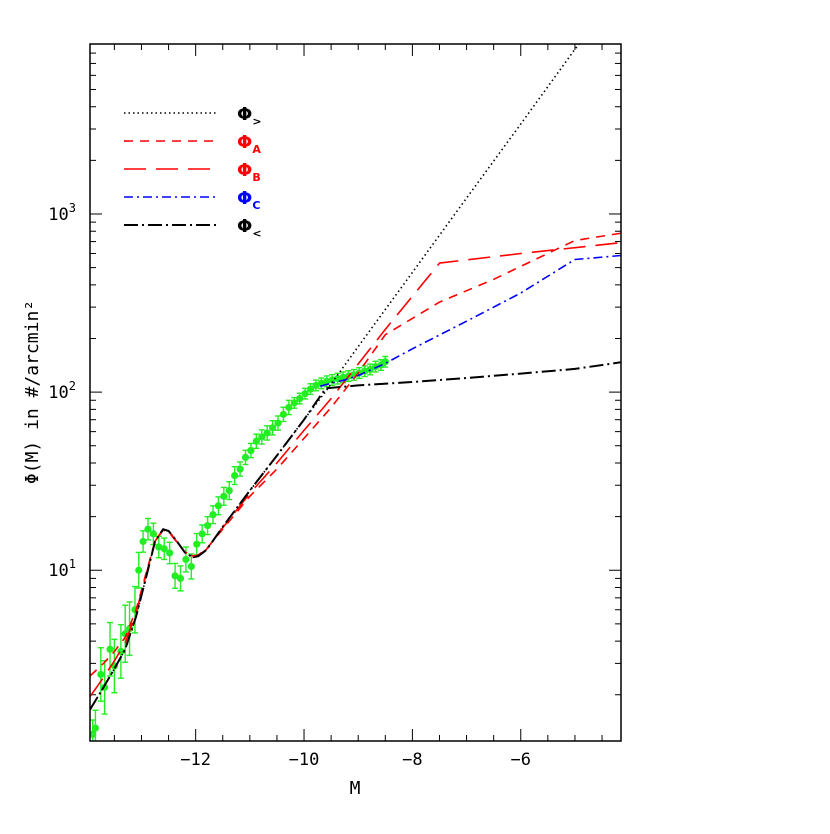 This screenshot has height=834, width=830. Describe the element at coordinates (62, 569) in the screenshot. I see `y-tick-label: 10¹` at that location.